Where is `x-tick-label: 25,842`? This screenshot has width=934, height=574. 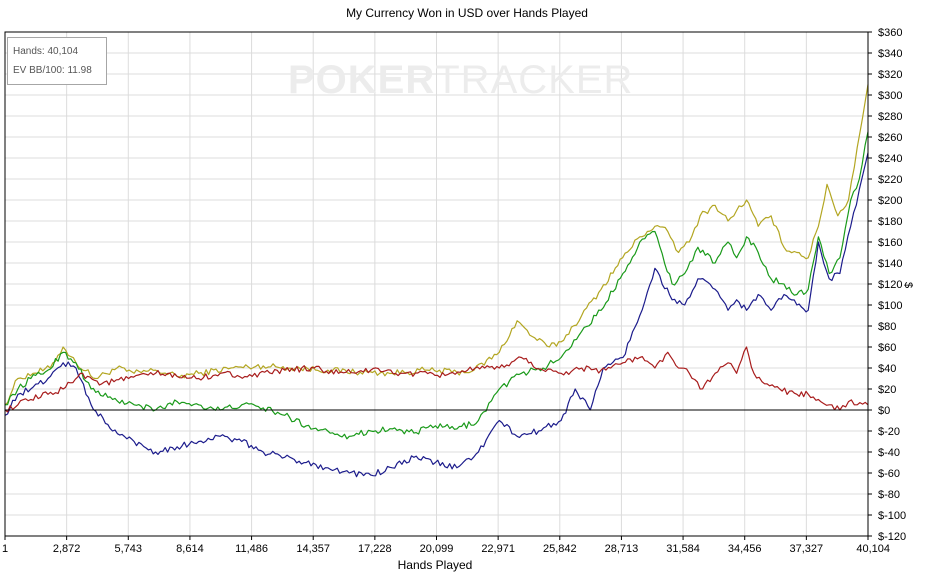
x-tick-label: 25,842 is located at coordinates (560, 549).